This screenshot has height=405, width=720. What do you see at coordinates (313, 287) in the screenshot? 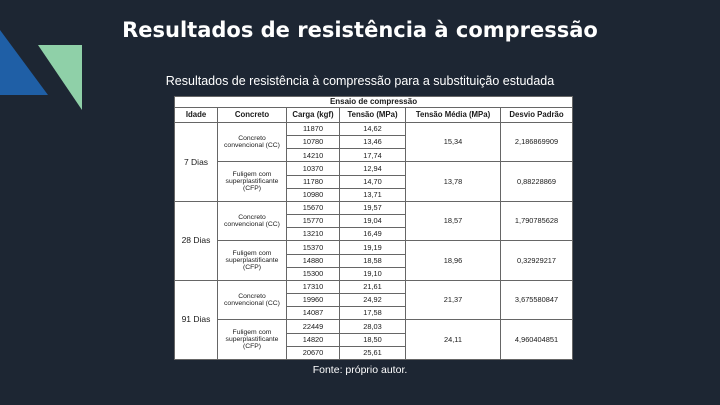
I see `load-cell: 17310` at bounding box center [313, 287].